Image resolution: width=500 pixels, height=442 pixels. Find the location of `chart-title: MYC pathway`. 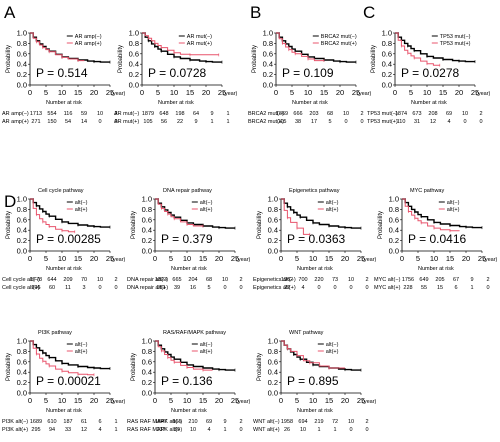

chart-title: MYC pathway is located at coordinates (427, 191).